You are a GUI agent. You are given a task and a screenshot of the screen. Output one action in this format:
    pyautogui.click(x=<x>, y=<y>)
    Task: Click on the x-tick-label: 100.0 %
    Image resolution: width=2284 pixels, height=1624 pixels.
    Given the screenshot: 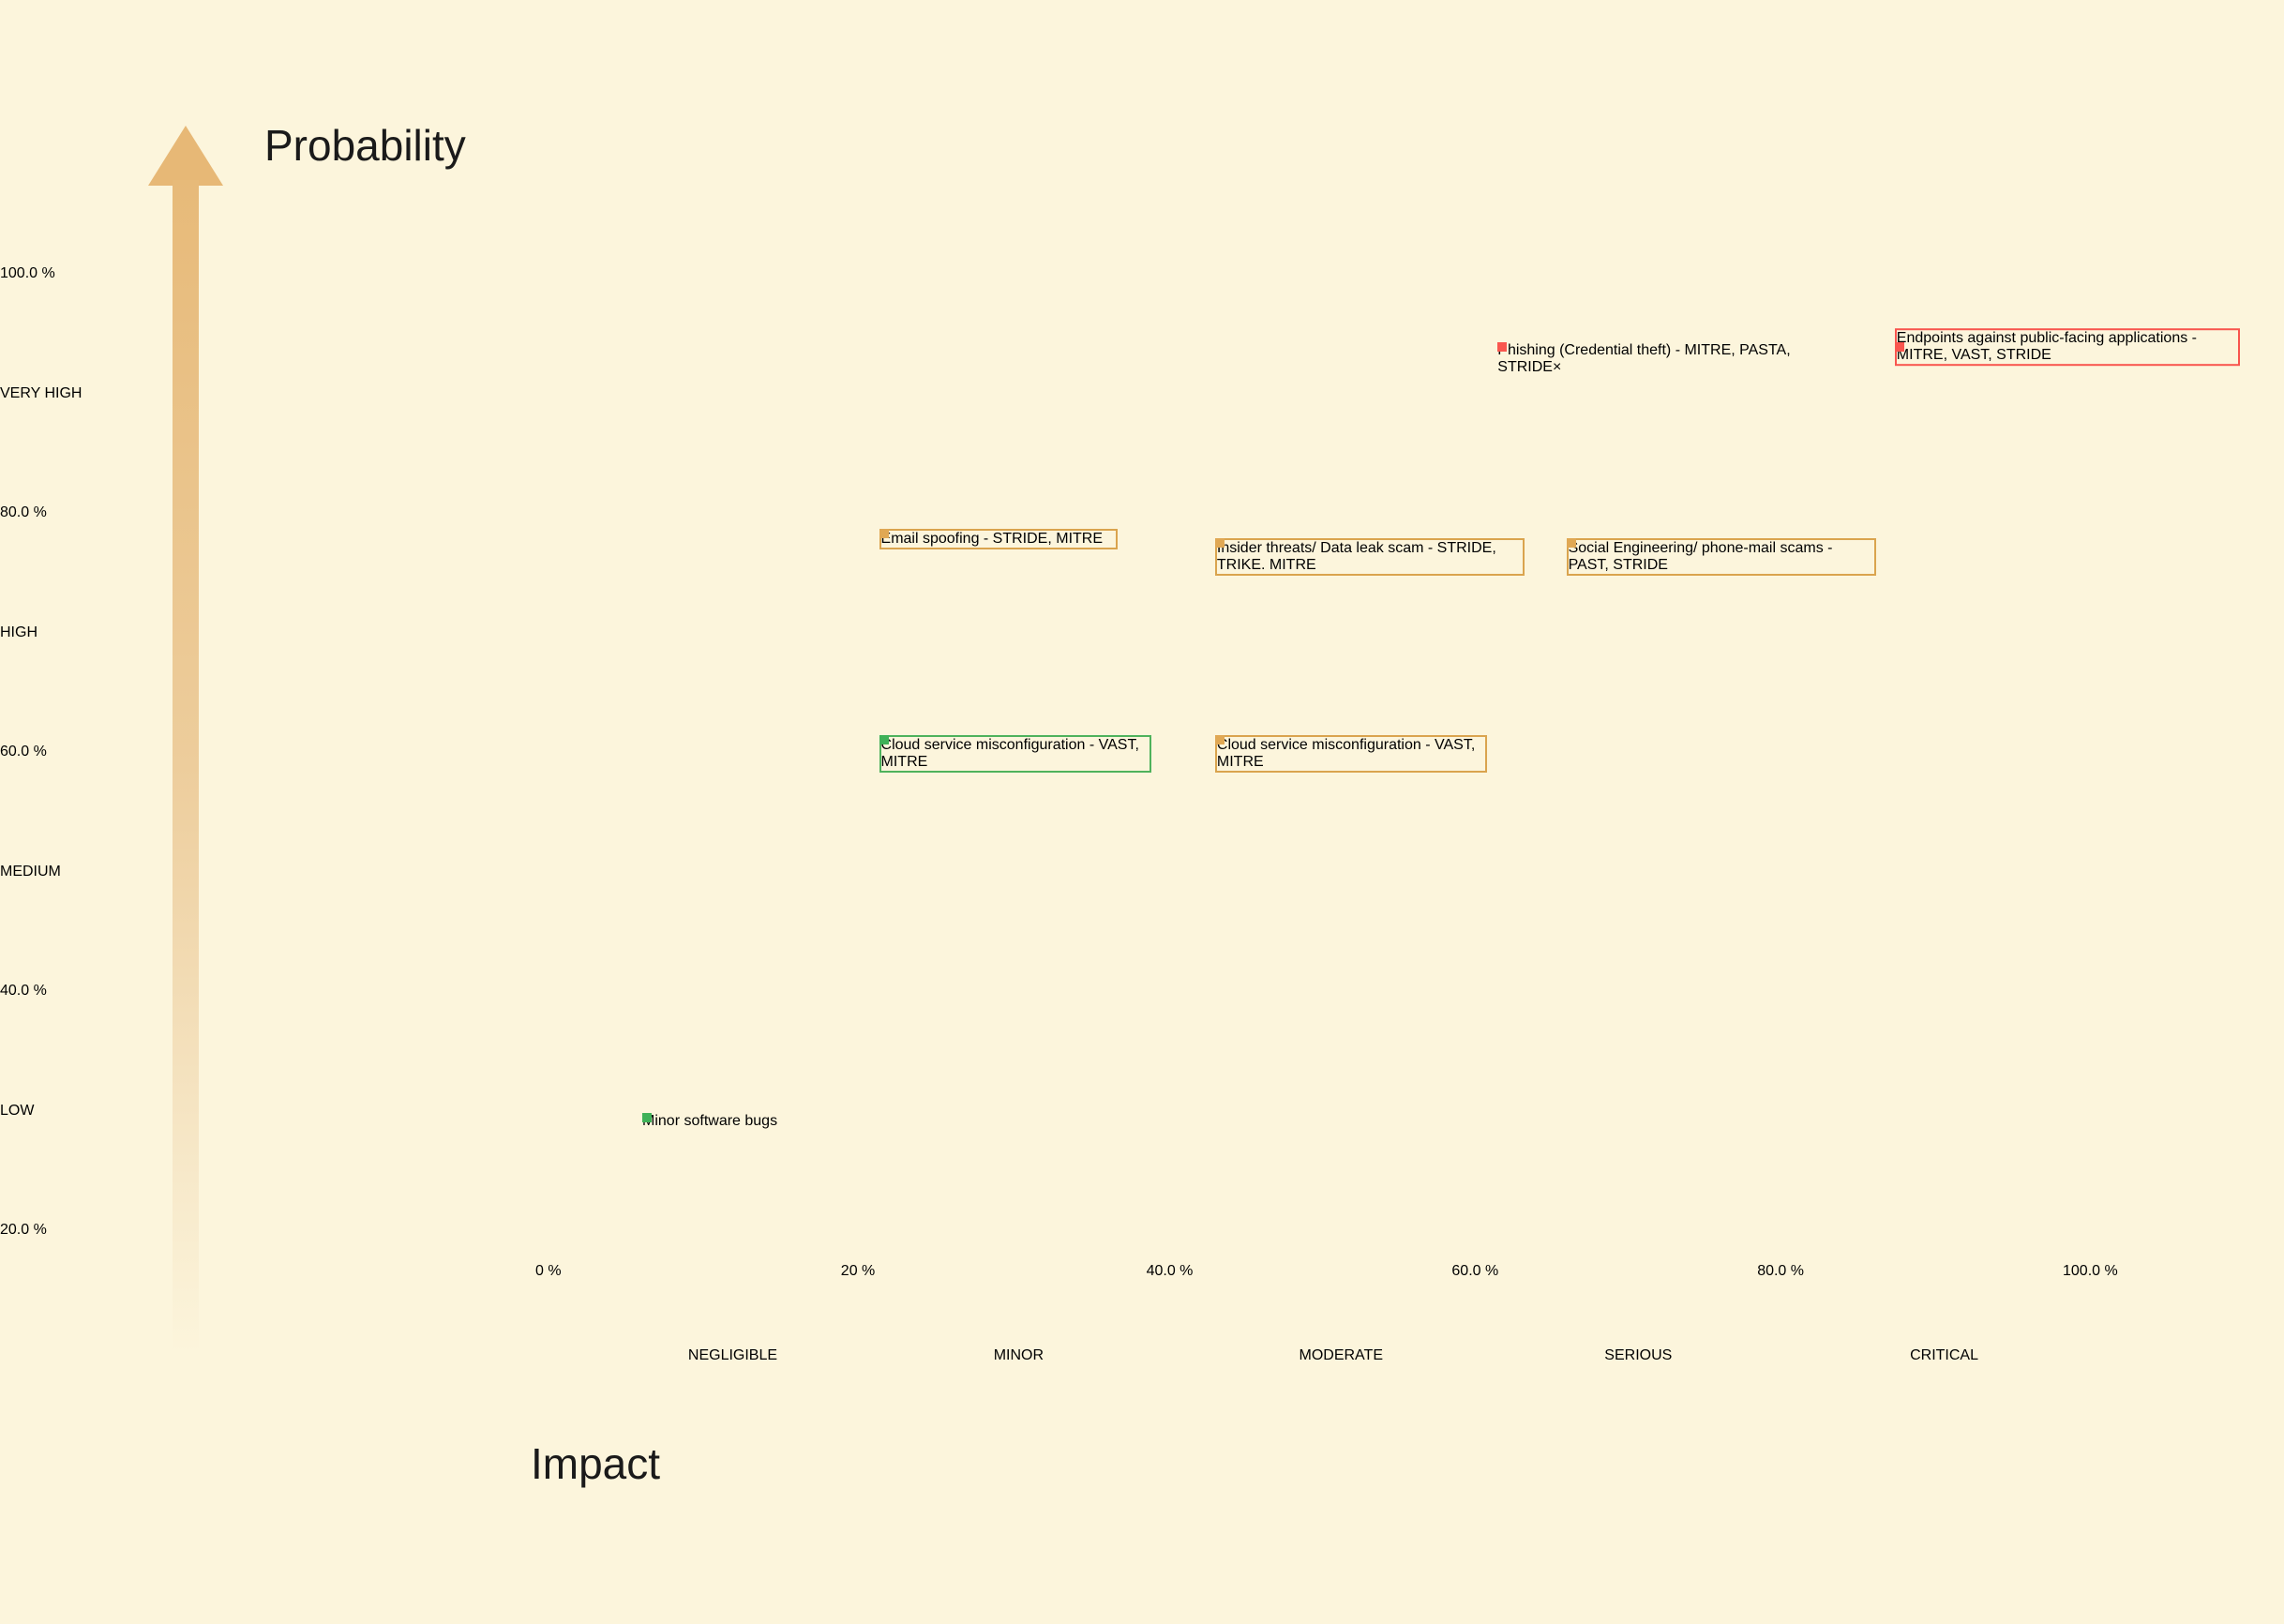 What is the action you would take?
    pyautogui.click(x=2090, y=1271)
    